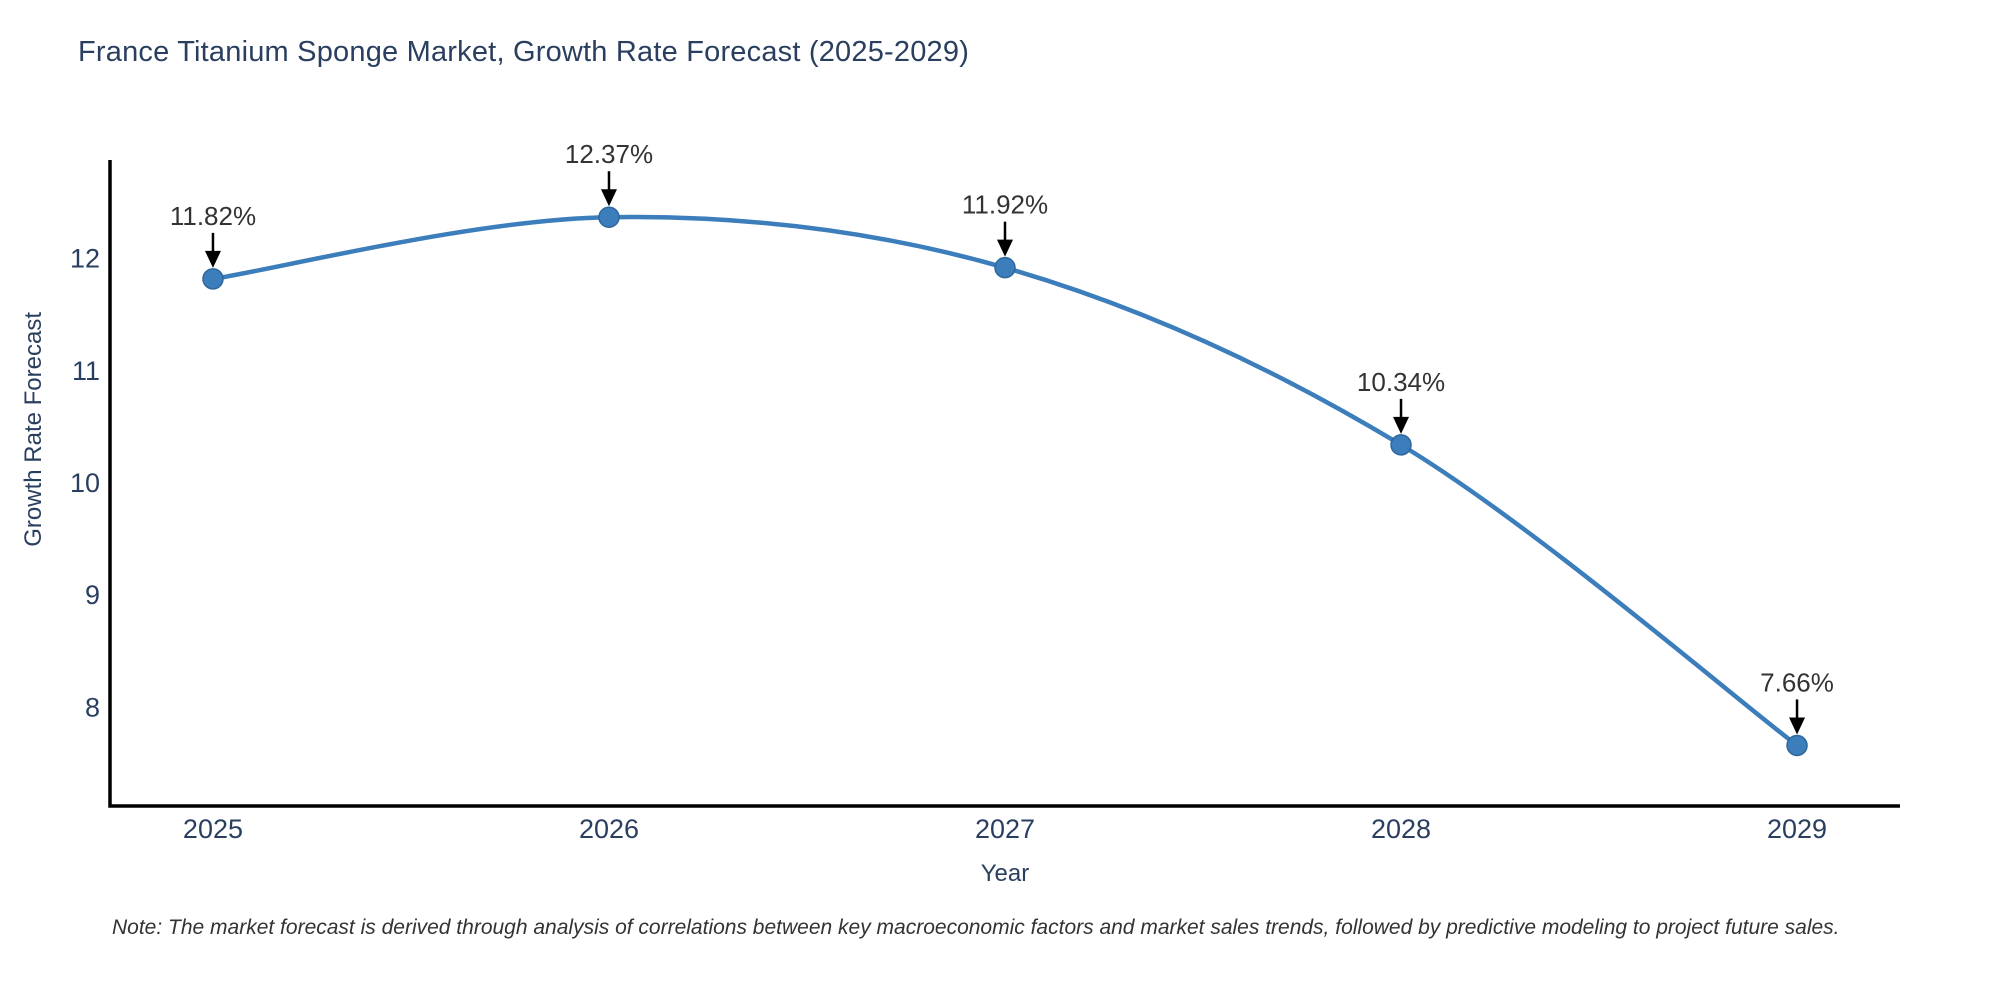 The height and width of the screenshot is (1000, 2000). Describe the element at coordinates (213, 216) in the screenshot. I see `data-point-label: 11.82%` at that location.